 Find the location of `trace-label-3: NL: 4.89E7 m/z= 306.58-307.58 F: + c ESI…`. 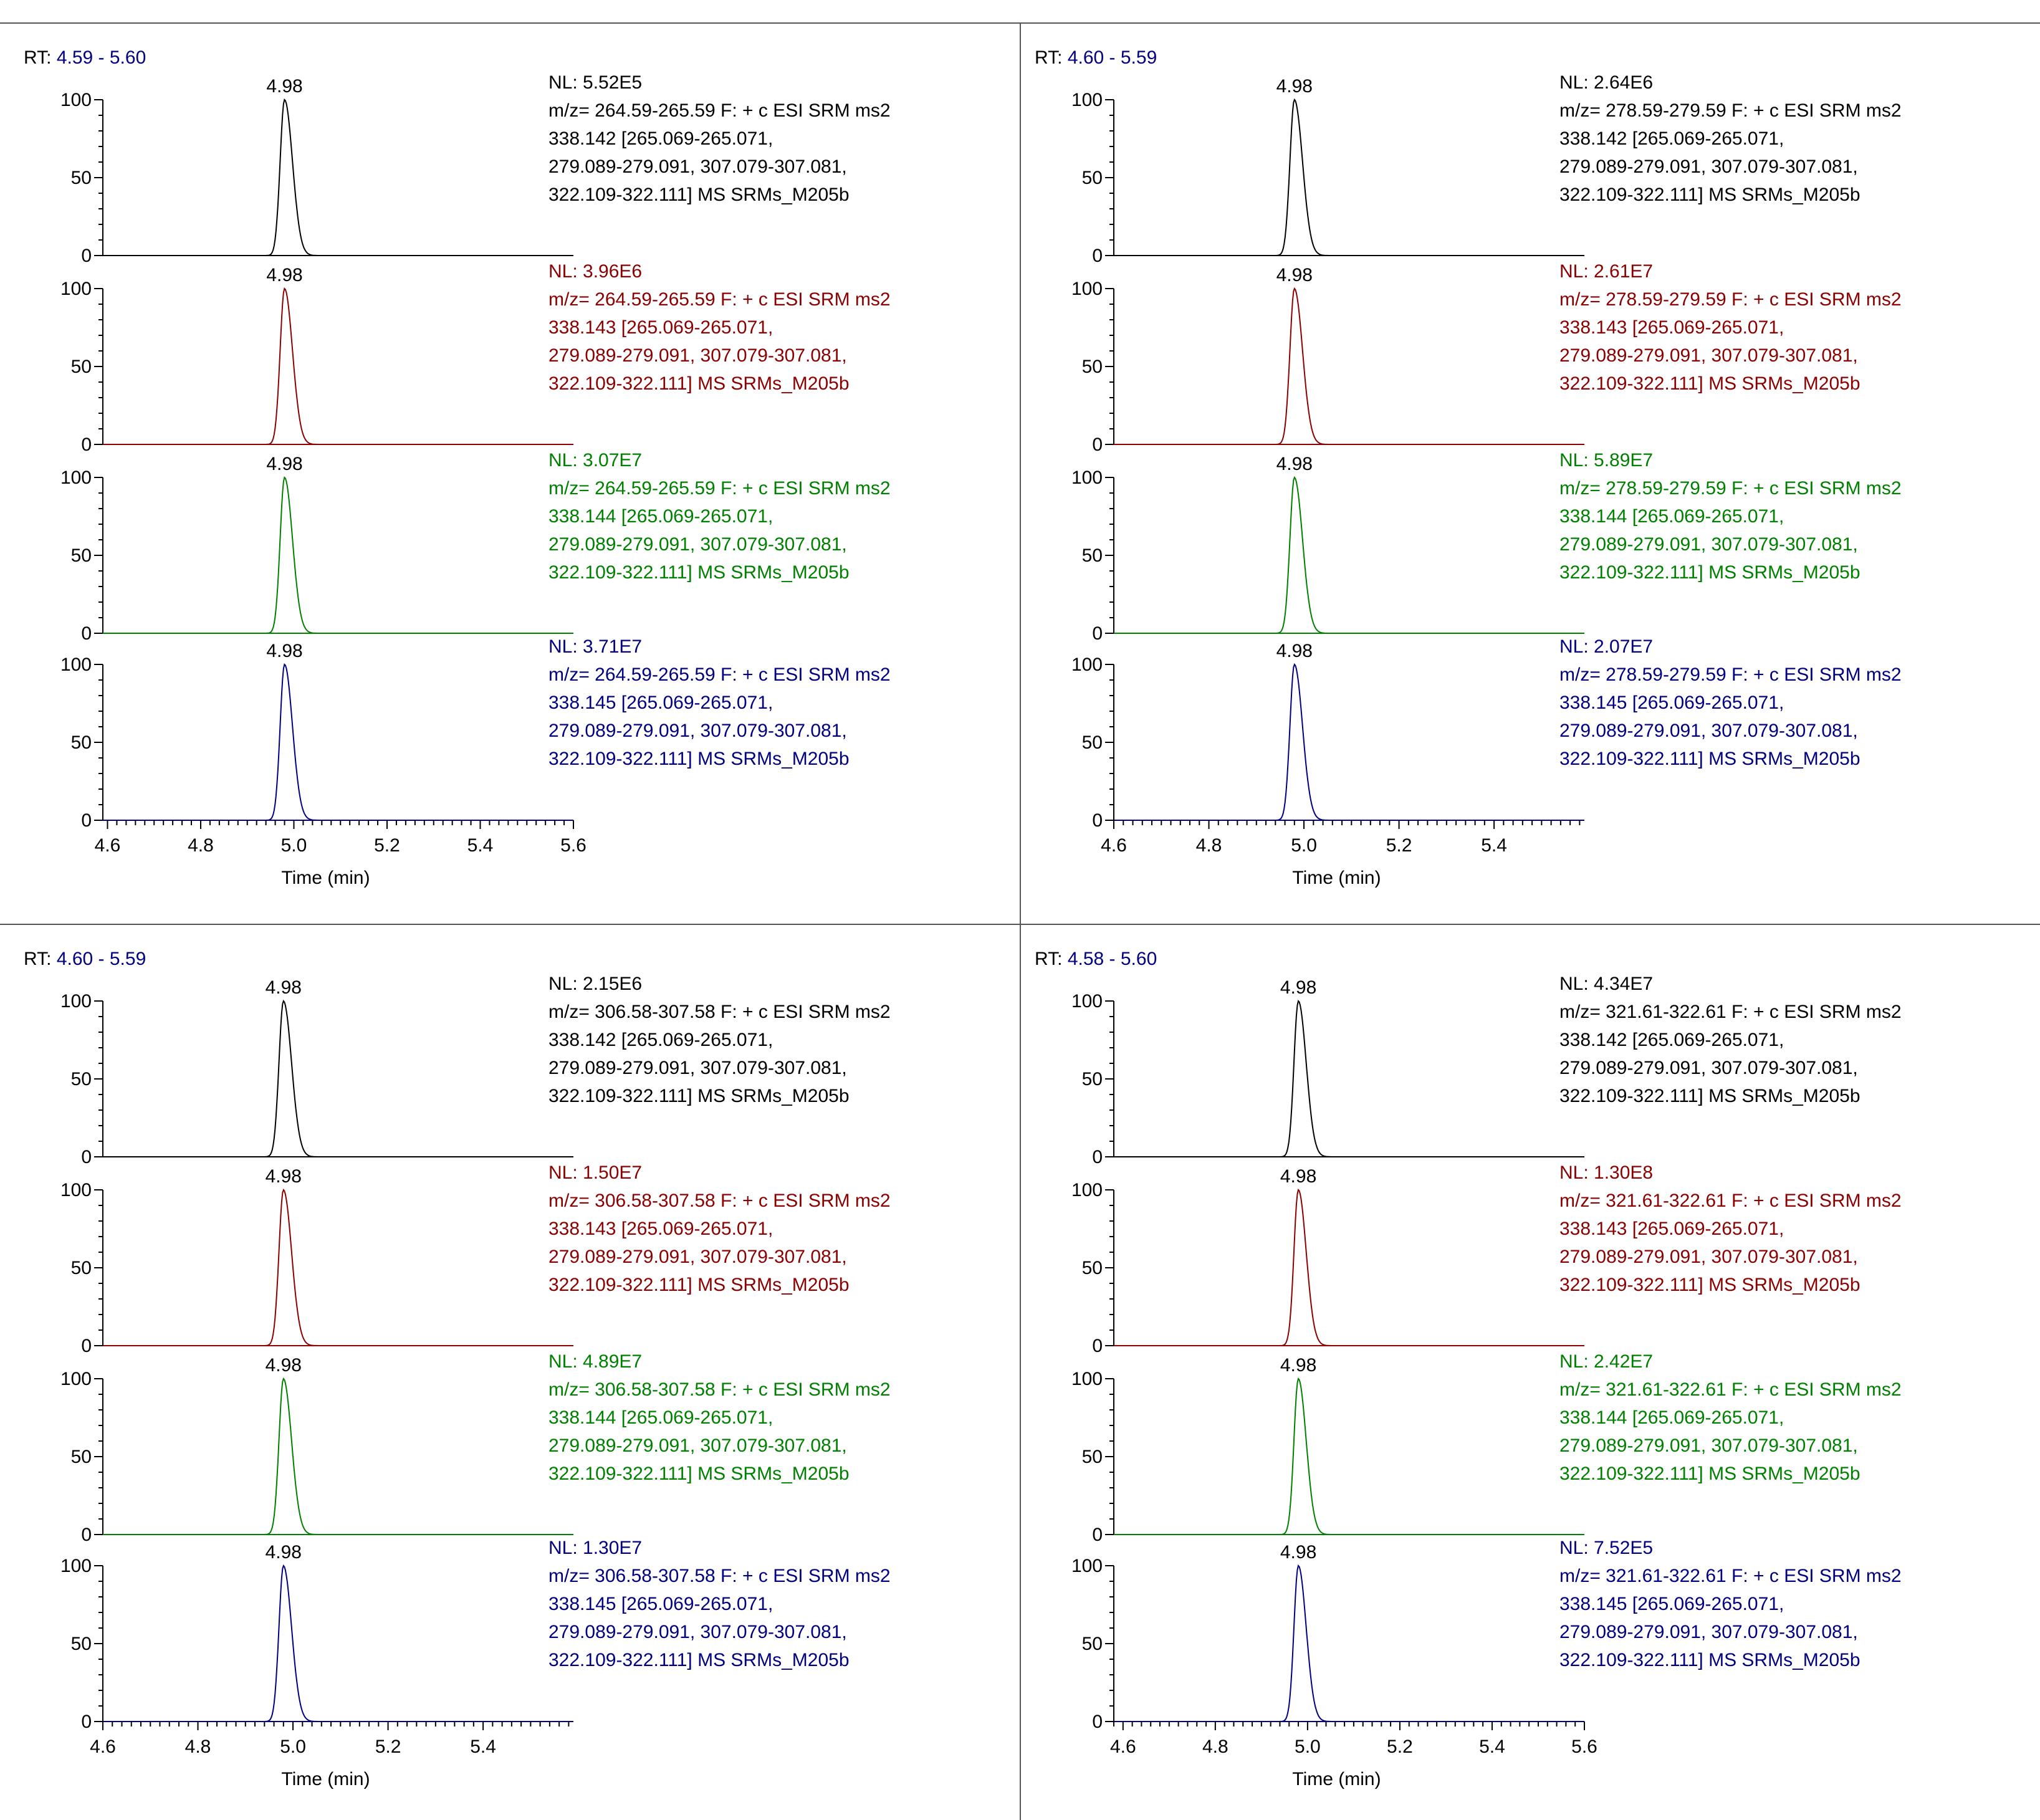

trace-label-3: NL: 4.89E7 m/z= 306.58-307.58 F: + c ESI… is located at coordinates (719, 1418).